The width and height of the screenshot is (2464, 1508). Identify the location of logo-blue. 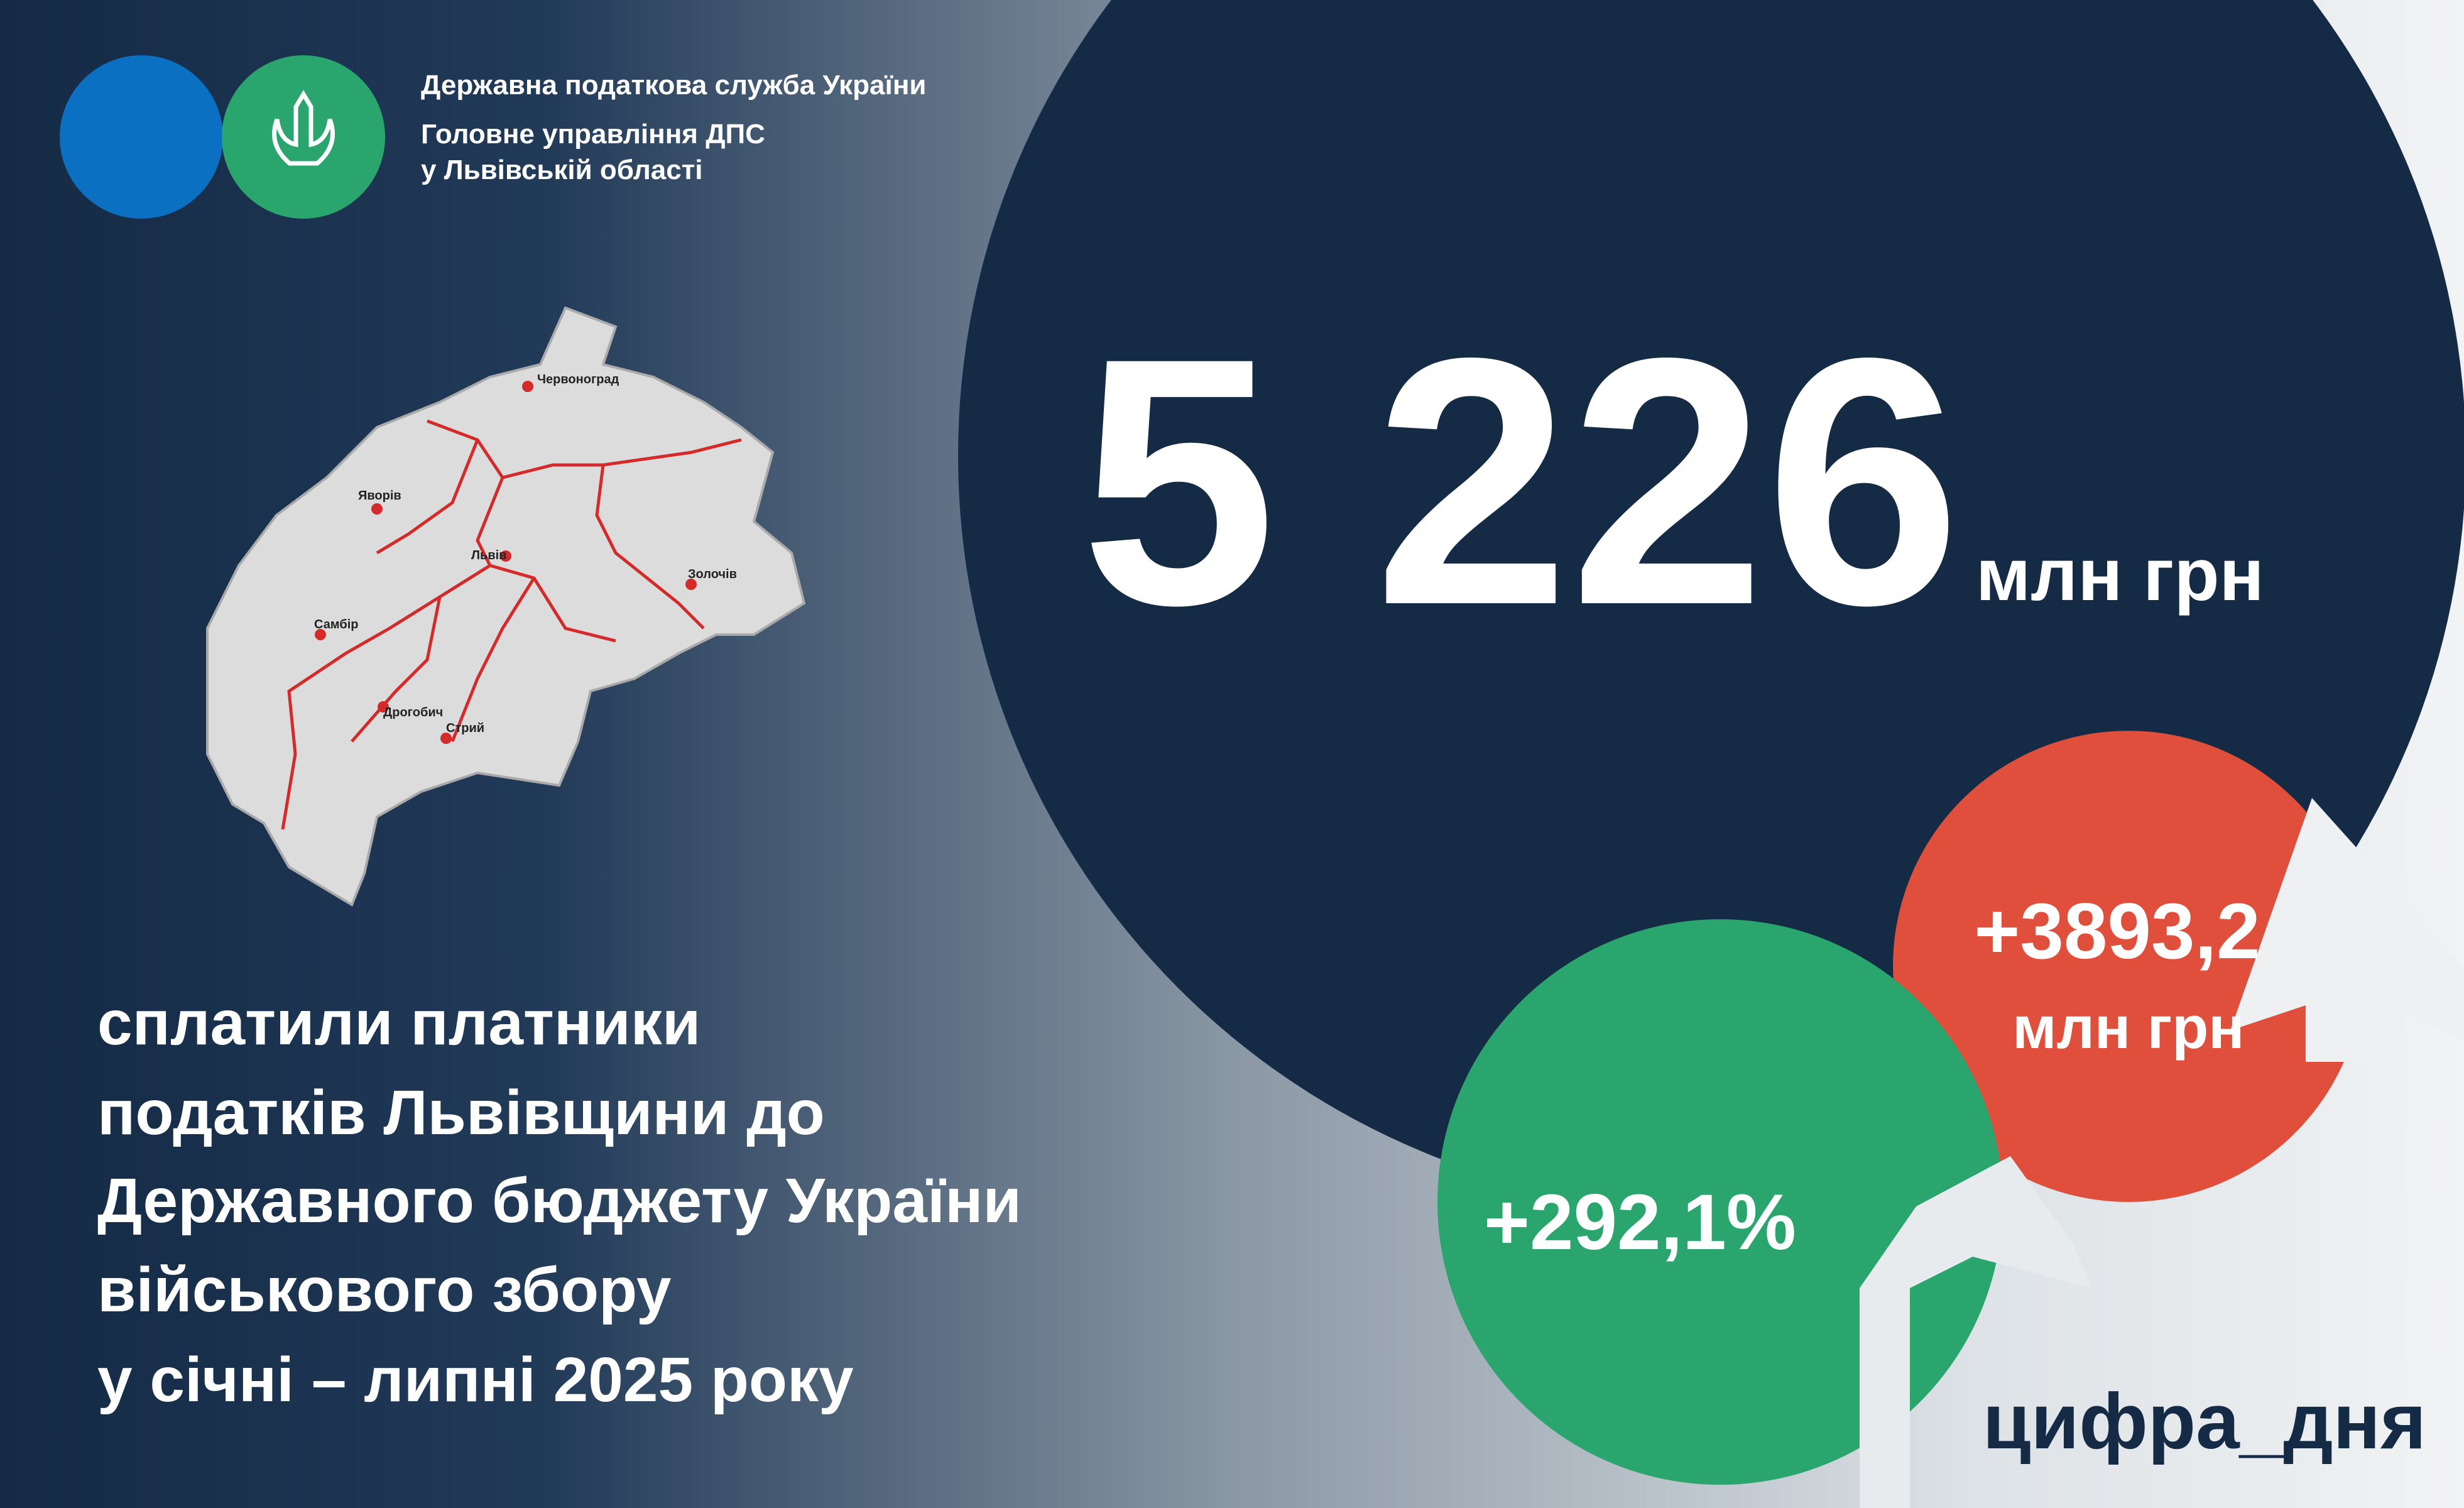
(141, 137).